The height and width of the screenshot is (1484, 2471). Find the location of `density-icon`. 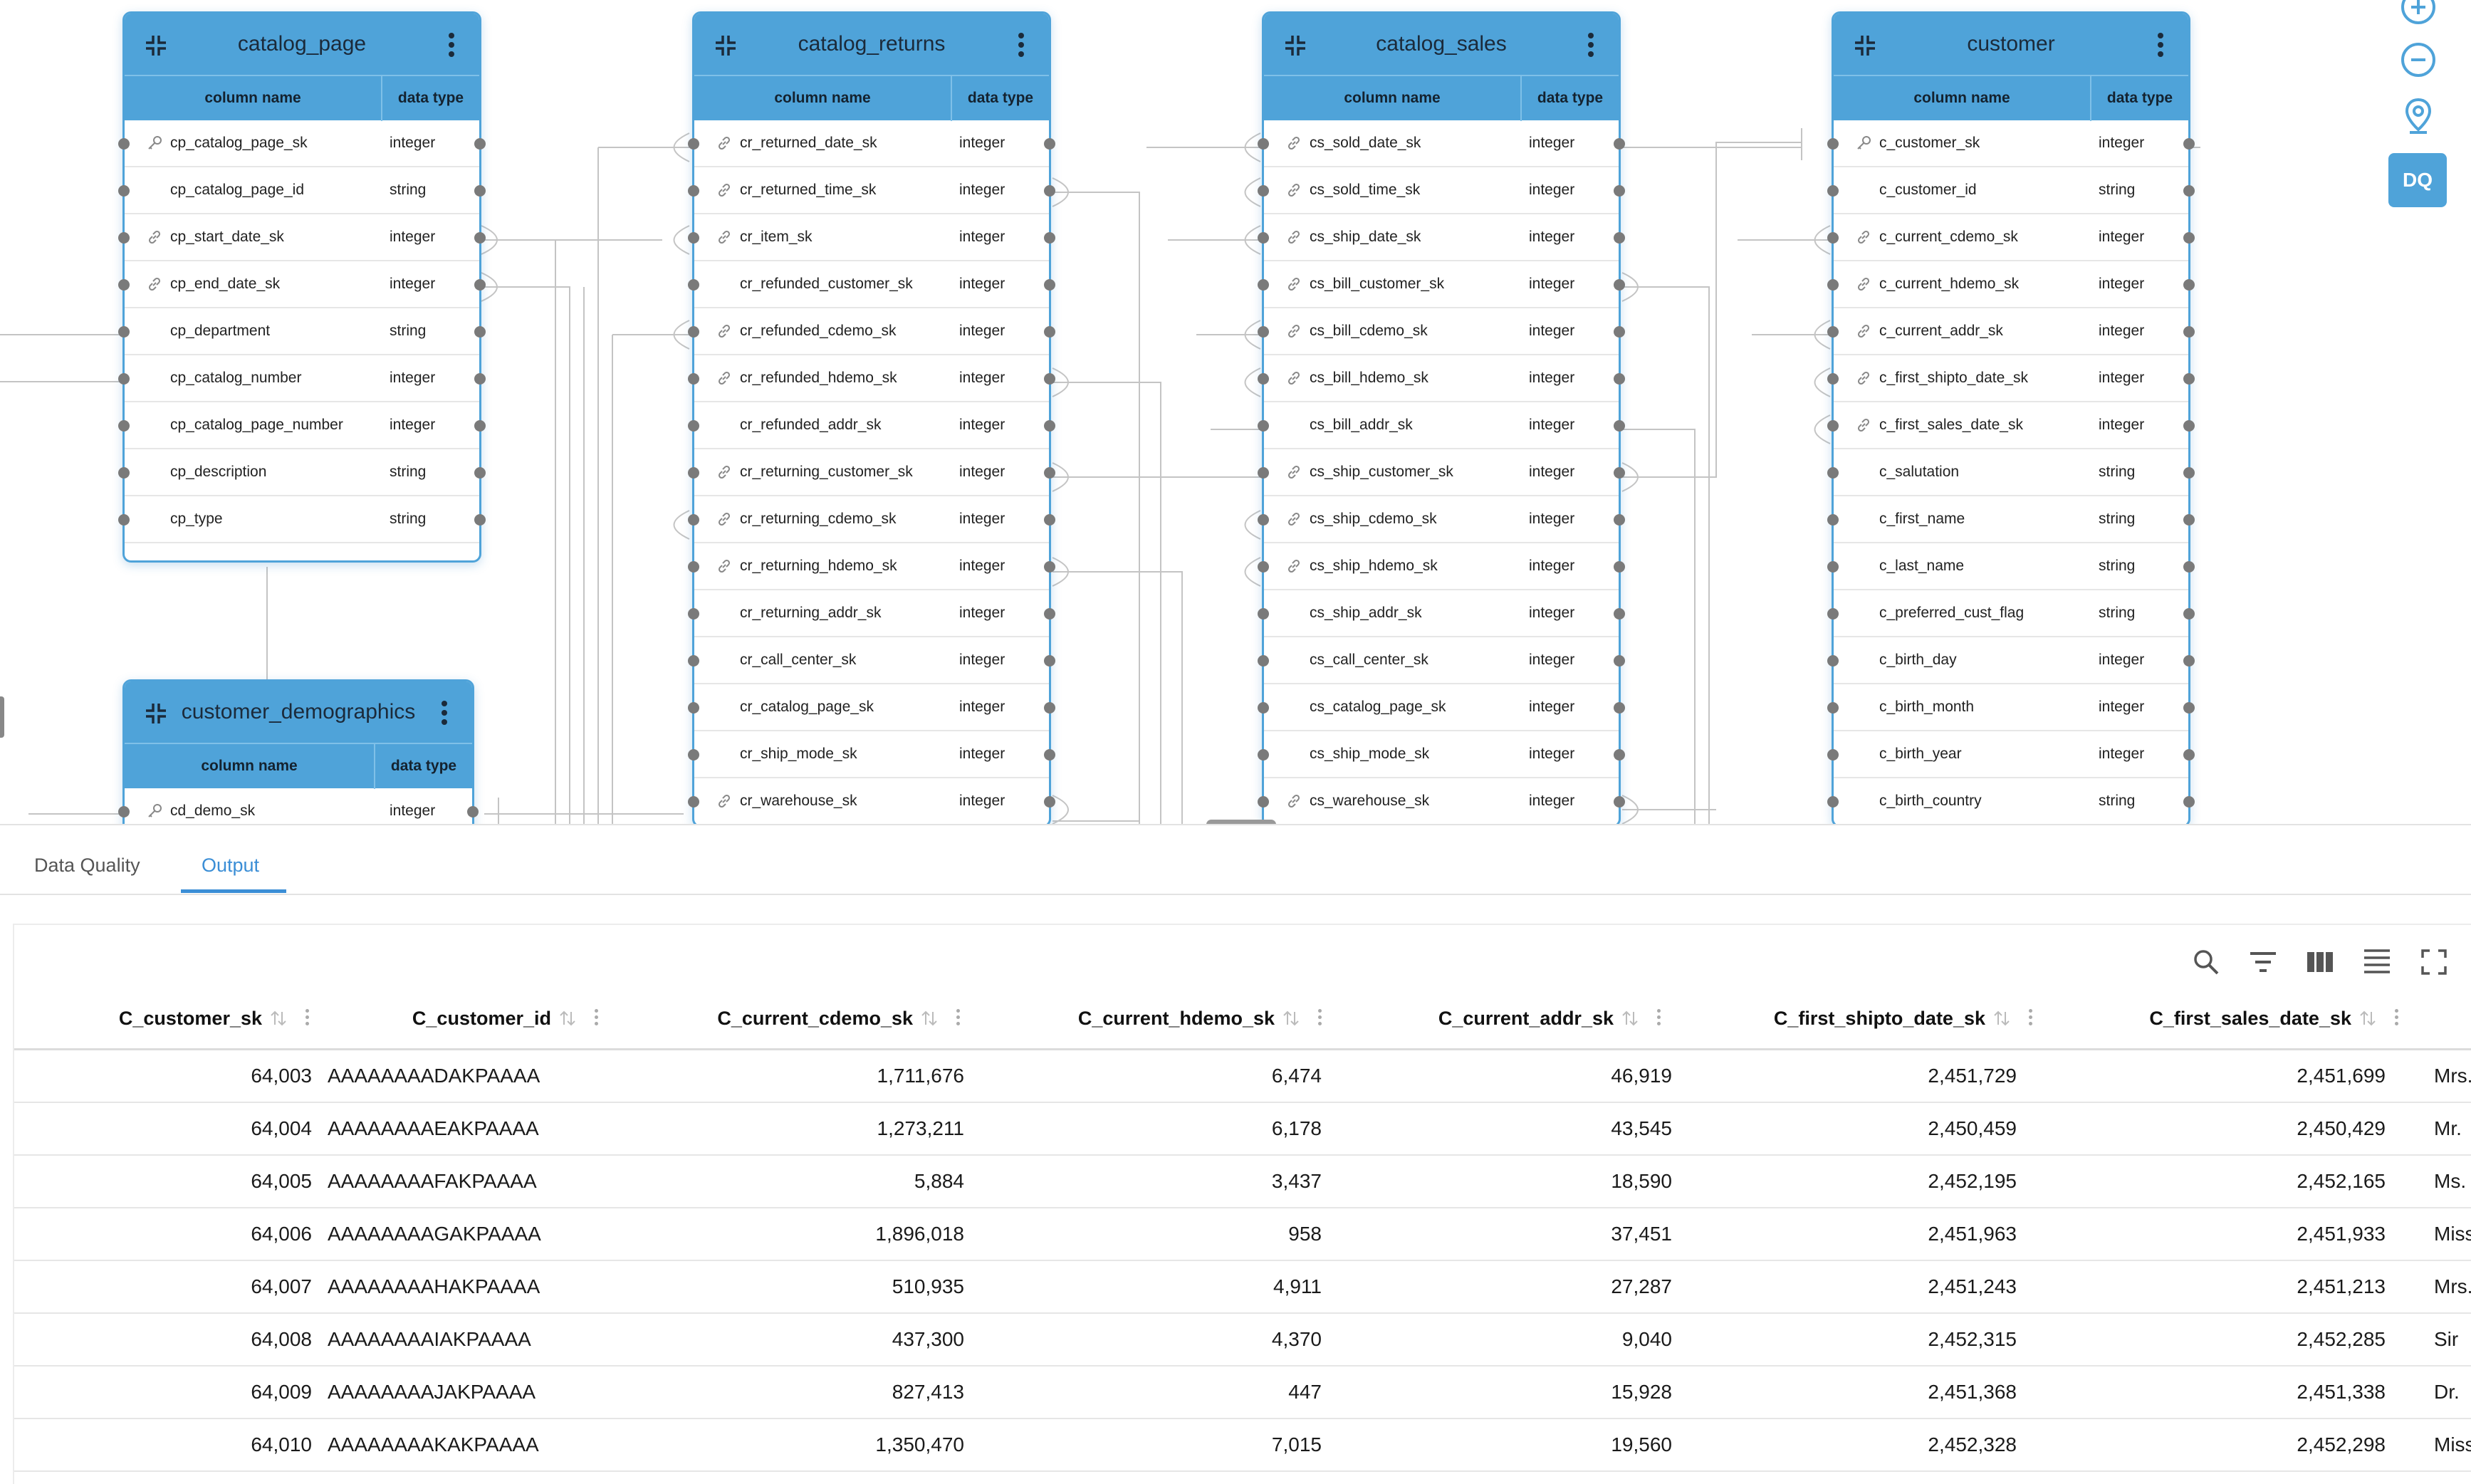

density-icon is located at coordinates (2377, 962).